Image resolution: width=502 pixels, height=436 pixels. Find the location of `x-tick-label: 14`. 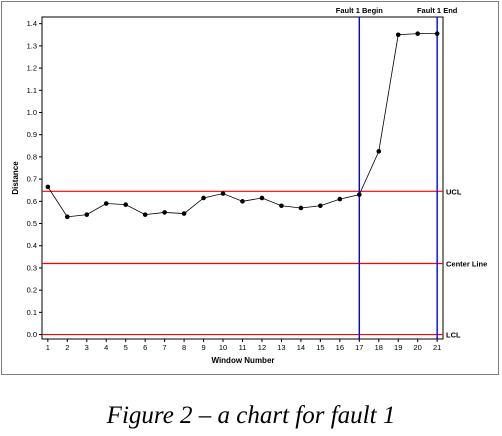

x-tick-label: 14 is located at coordinates (301, 347).